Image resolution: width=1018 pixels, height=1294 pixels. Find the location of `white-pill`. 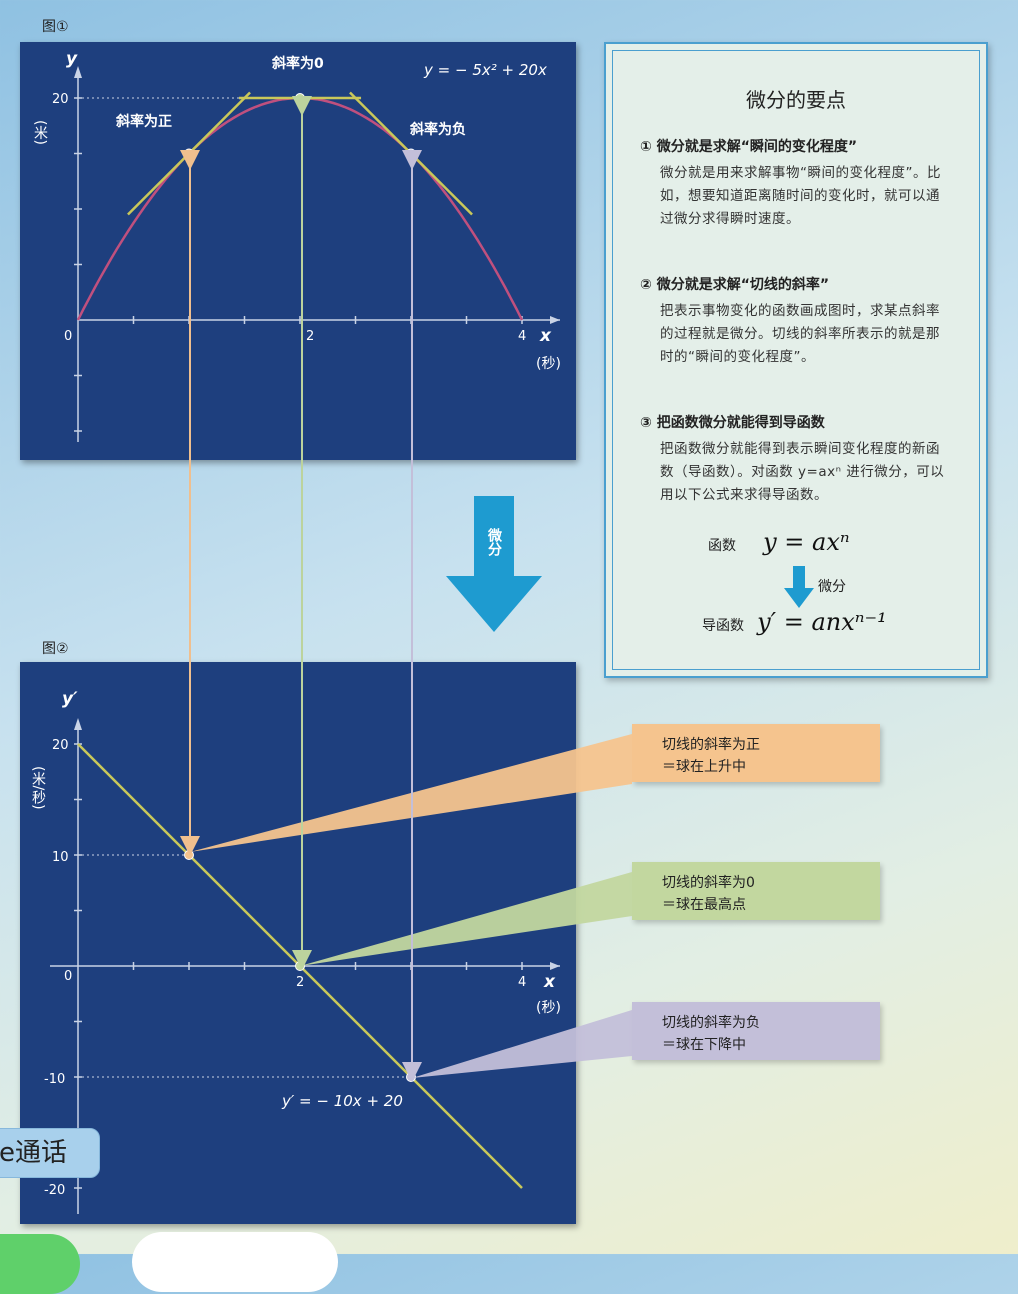

white-pill is located at coordinates (235, 1262).